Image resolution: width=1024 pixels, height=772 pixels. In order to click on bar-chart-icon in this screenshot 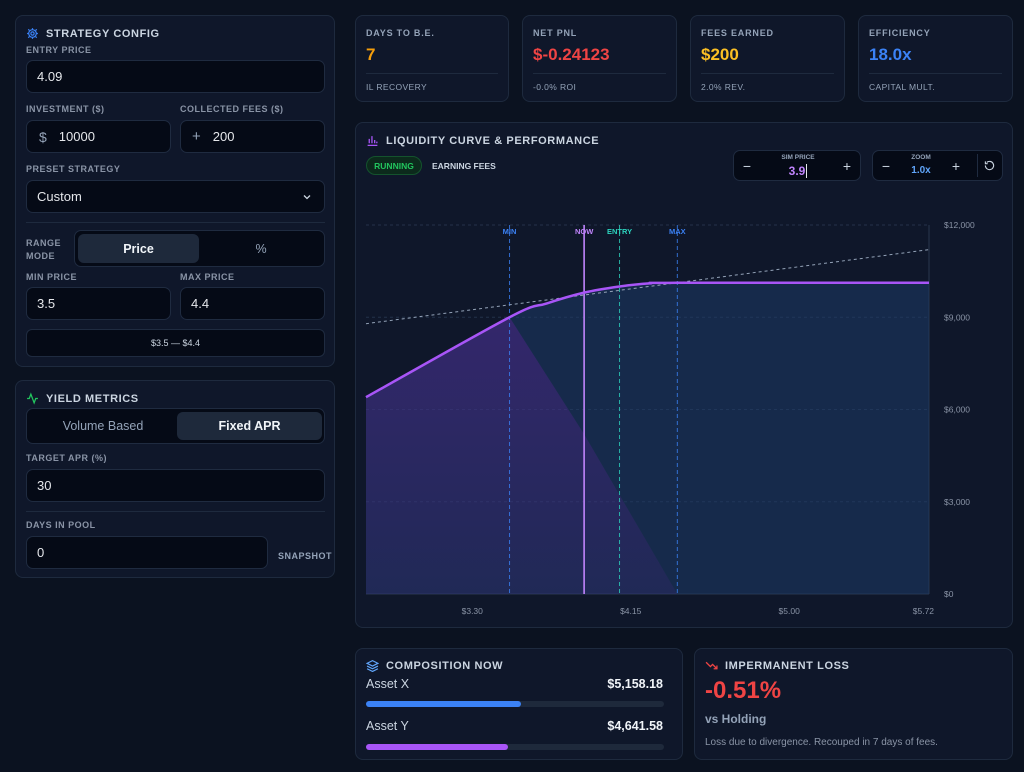, I will do `click(372, 141)`.